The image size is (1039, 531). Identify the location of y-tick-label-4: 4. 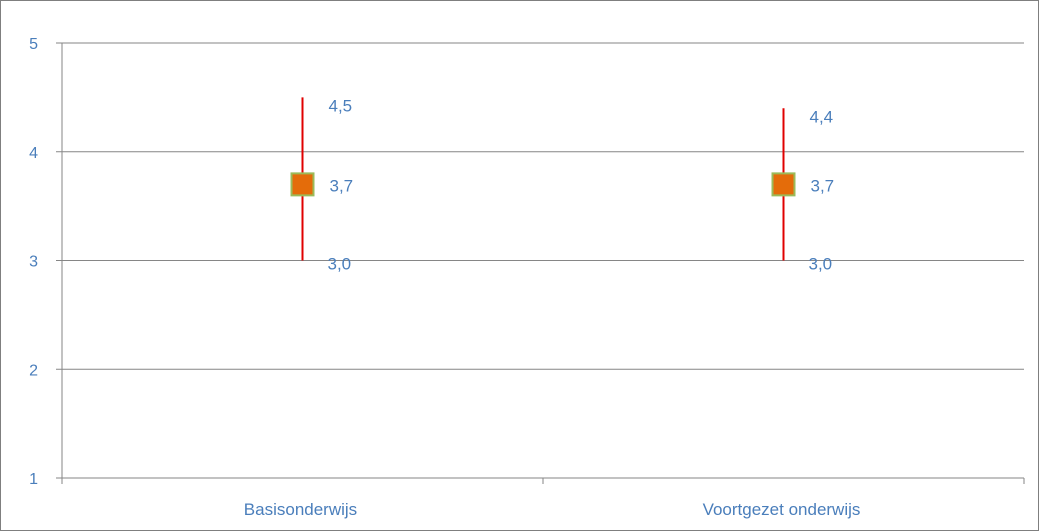
(33, 153).